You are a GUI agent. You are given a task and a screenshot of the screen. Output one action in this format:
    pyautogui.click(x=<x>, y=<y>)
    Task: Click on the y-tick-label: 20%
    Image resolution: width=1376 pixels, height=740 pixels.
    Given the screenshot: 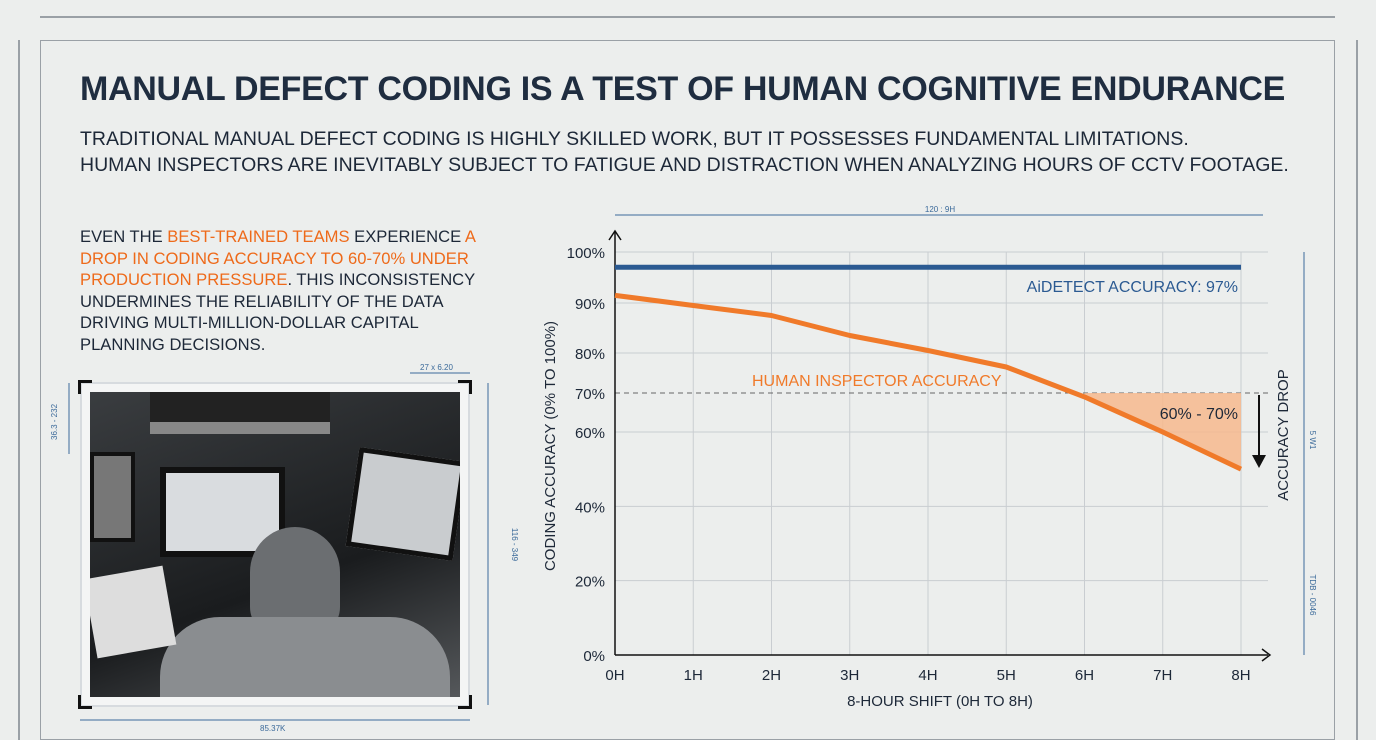 What is the action you would take?
    pyautogui.click(x=590, y=582)
    